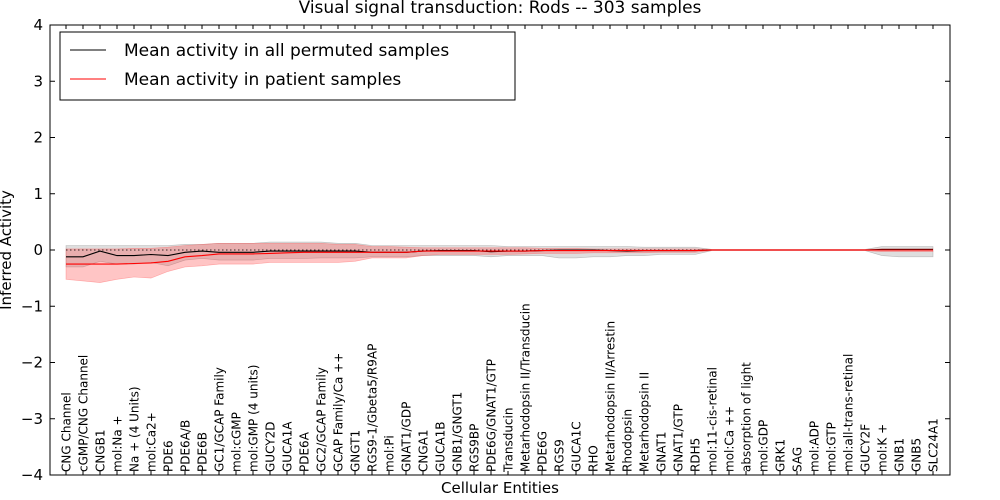 The height and width of the screenshot is (500, 1000). I want to click on x-tick-label: mol:Na +, so click(118, 443).